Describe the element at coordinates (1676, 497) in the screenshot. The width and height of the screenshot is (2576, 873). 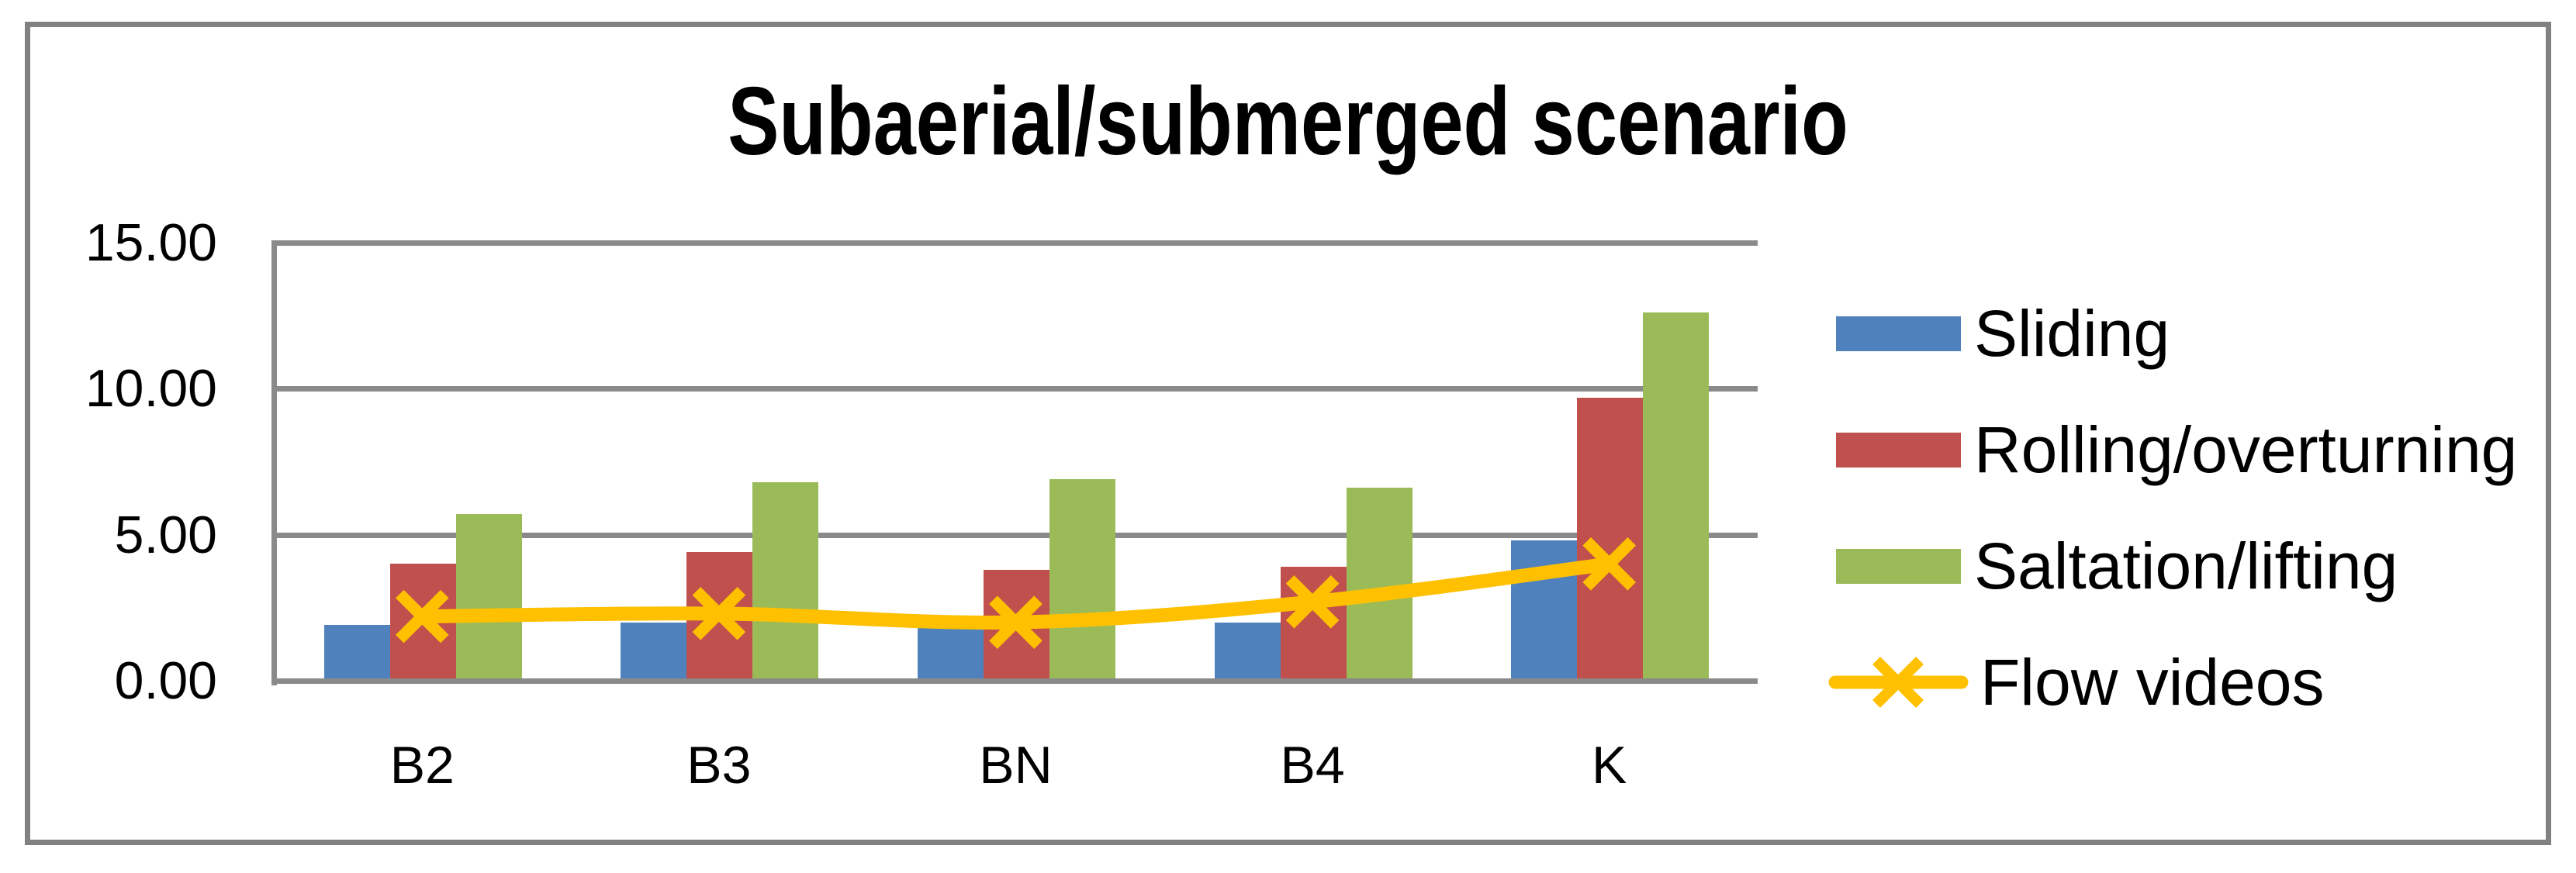
I see `bar-saltation-lifting-k` at that location.